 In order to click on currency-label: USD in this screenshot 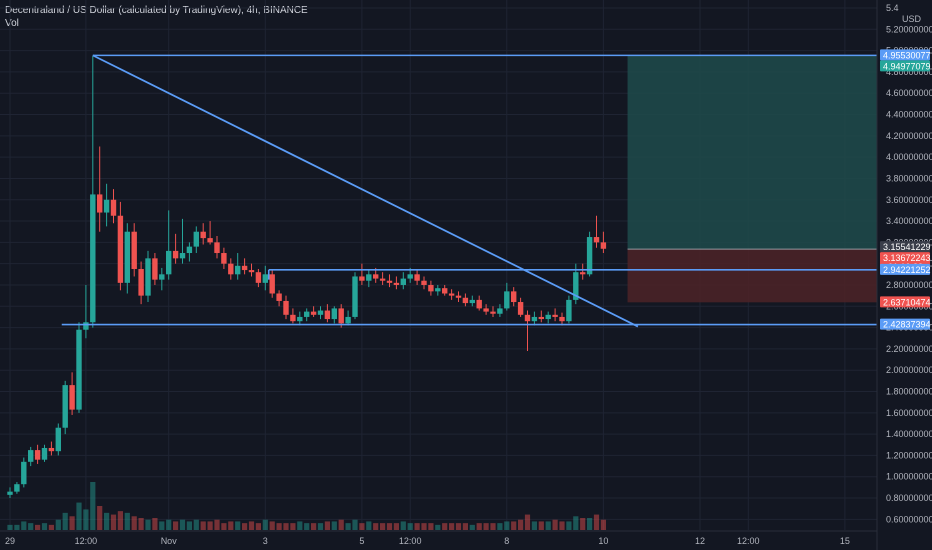, I will do `click(912, 19)`.